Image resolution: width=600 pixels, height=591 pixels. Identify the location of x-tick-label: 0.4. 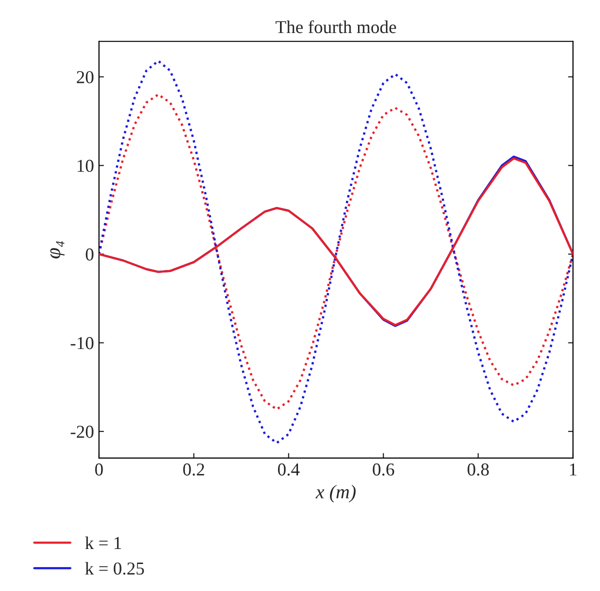
(289, 469).